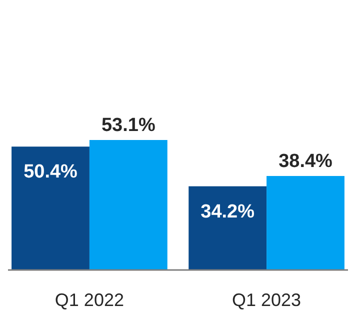  What do you see at coordinates (305, 161) in the screenshot?
I see `data-label: 38.4%` at bounding box center [305, 161].